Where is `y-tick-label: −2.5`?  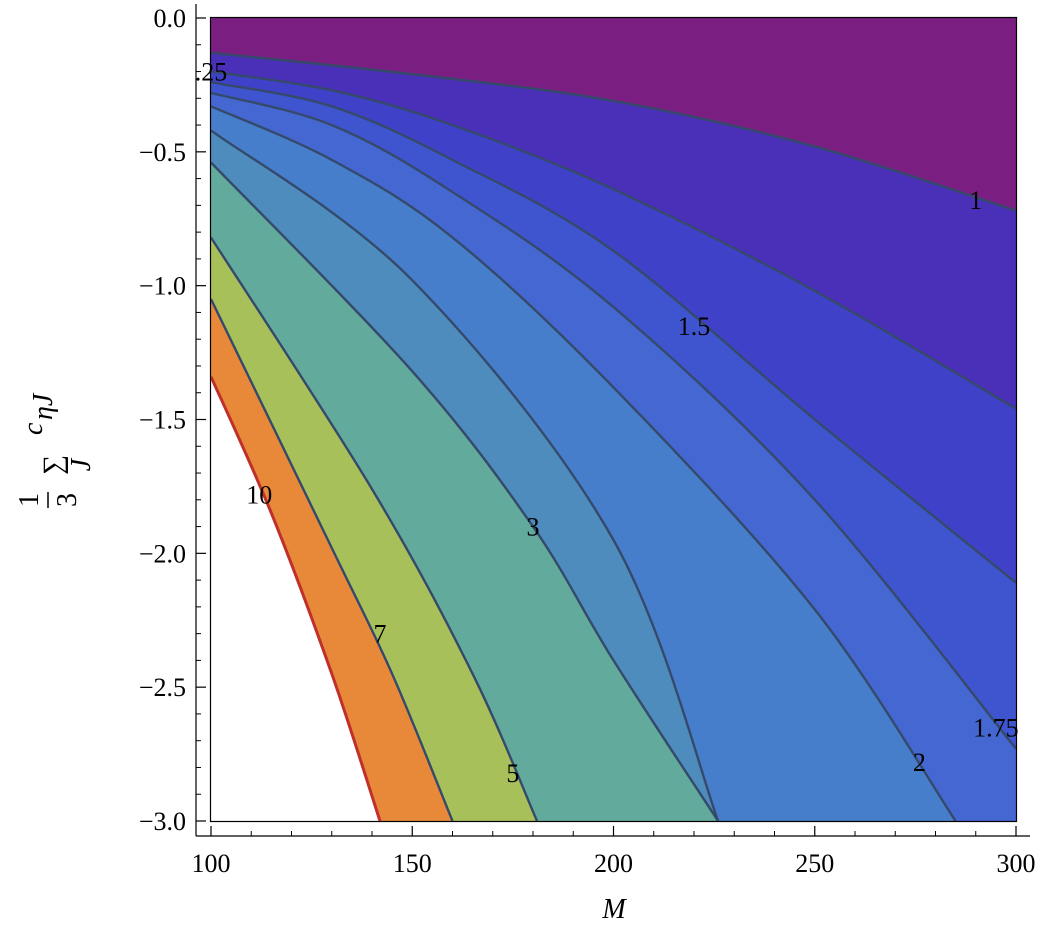
y-tick-label: −2.5 is located at coordinates (162, 687).